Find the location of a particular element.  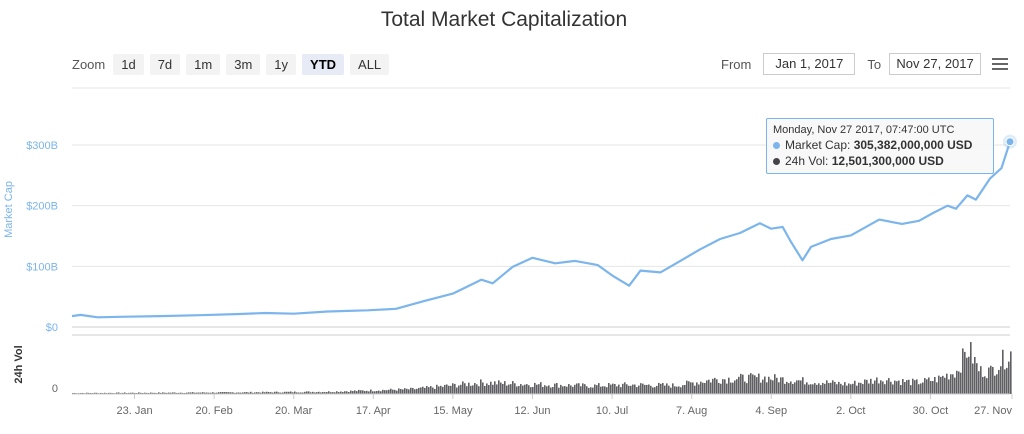

x-tick-label: 20. Feb is located at coordinates (213, 411).